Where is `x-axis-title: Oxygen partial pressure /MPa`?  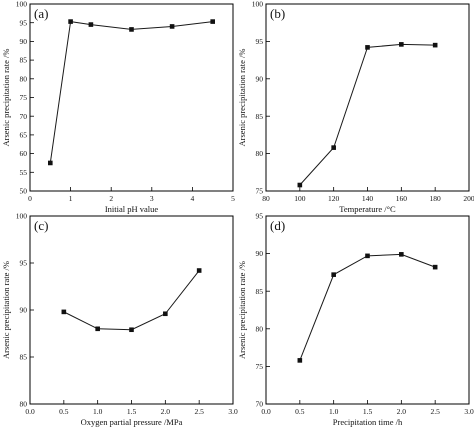
x-axis-title: Oxygen partial pressure /MPa is located at coordinates (132, 422).